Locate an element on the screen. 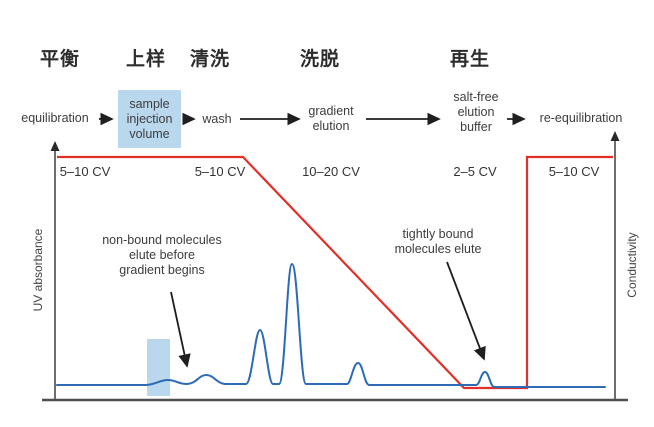 This screenshot has height=427, width=654. annotation-tightlybound: tightly bound molecules elute is located at coordinates (438, 241).